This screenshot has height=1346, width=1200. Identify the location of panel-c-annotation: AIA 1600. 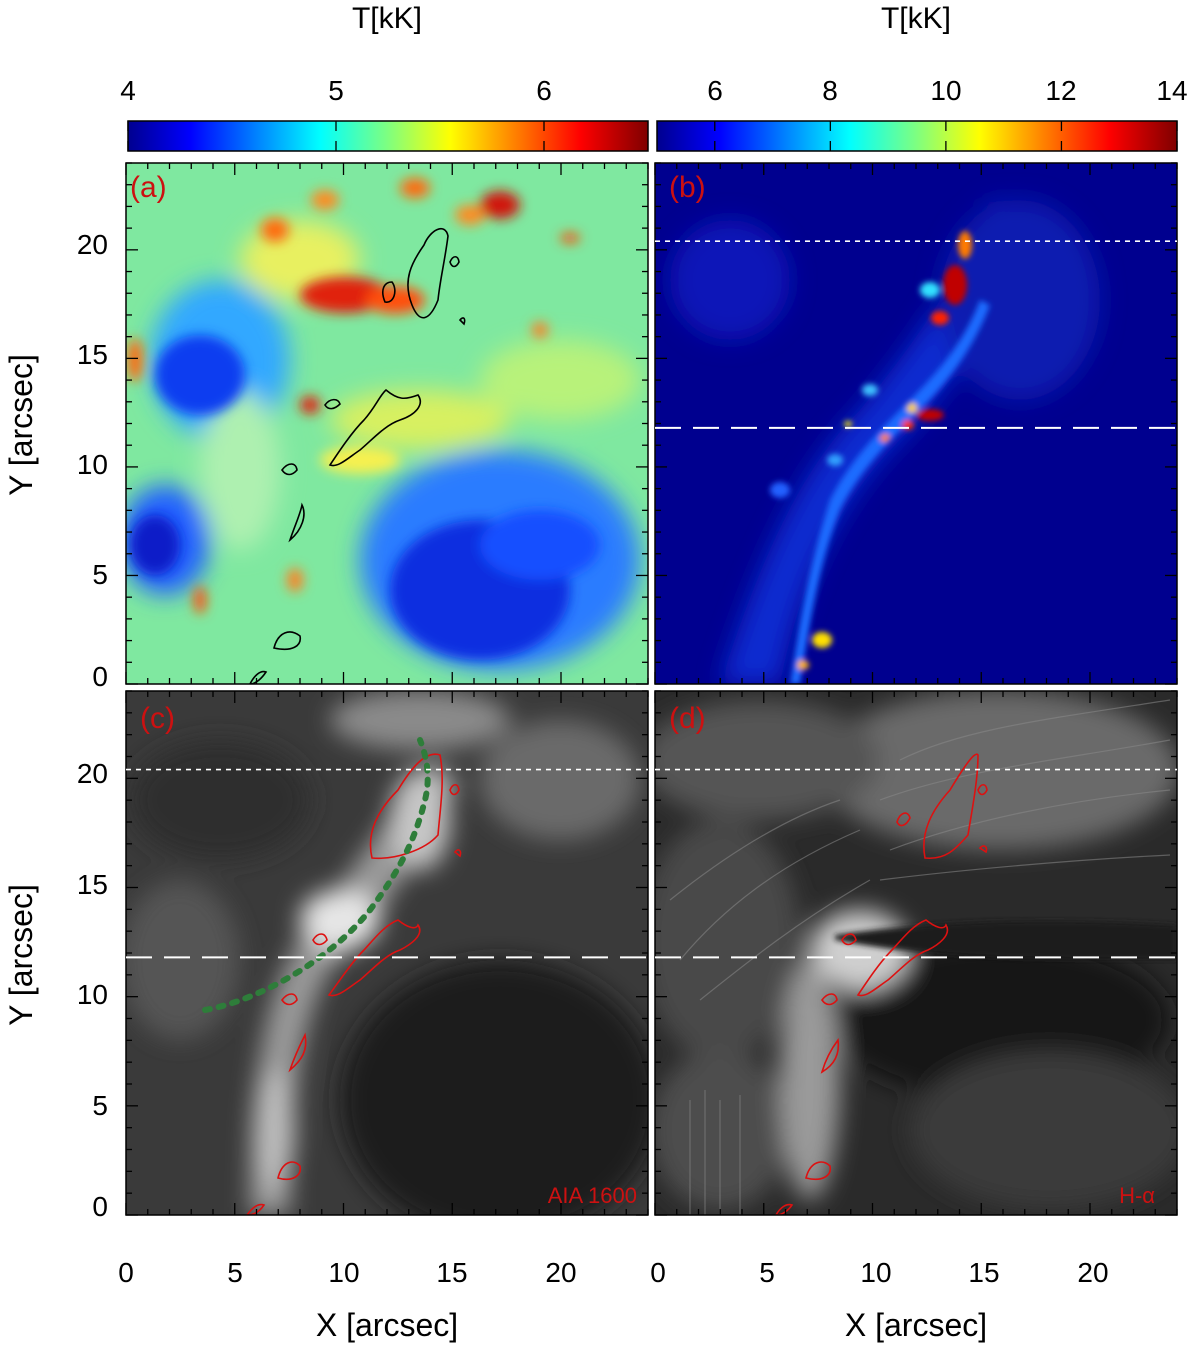
(592, 1195).